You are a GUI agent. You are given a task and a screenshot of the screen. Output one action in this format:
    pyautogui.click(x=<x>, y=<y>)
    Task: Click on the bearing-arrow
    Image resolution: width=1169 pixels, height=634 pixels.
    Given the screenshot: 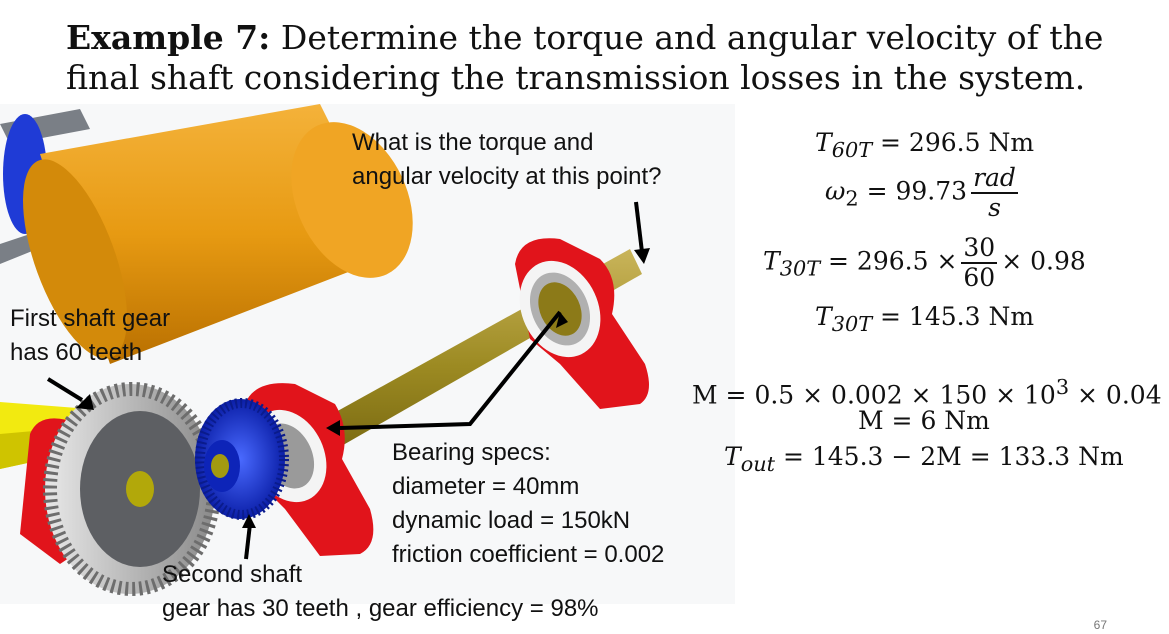 What is the action you would take?
    pyautogui.click(x=450, y=370)
    